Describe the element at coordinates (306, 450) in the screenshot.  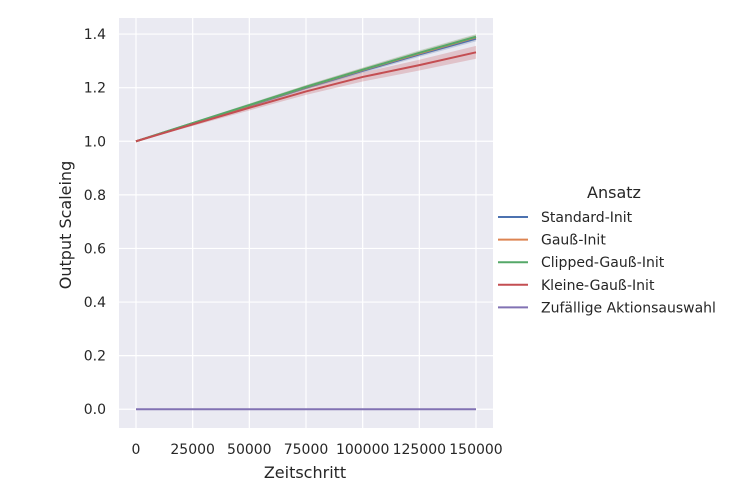
I see `x-tick-label: 75000` at that location.